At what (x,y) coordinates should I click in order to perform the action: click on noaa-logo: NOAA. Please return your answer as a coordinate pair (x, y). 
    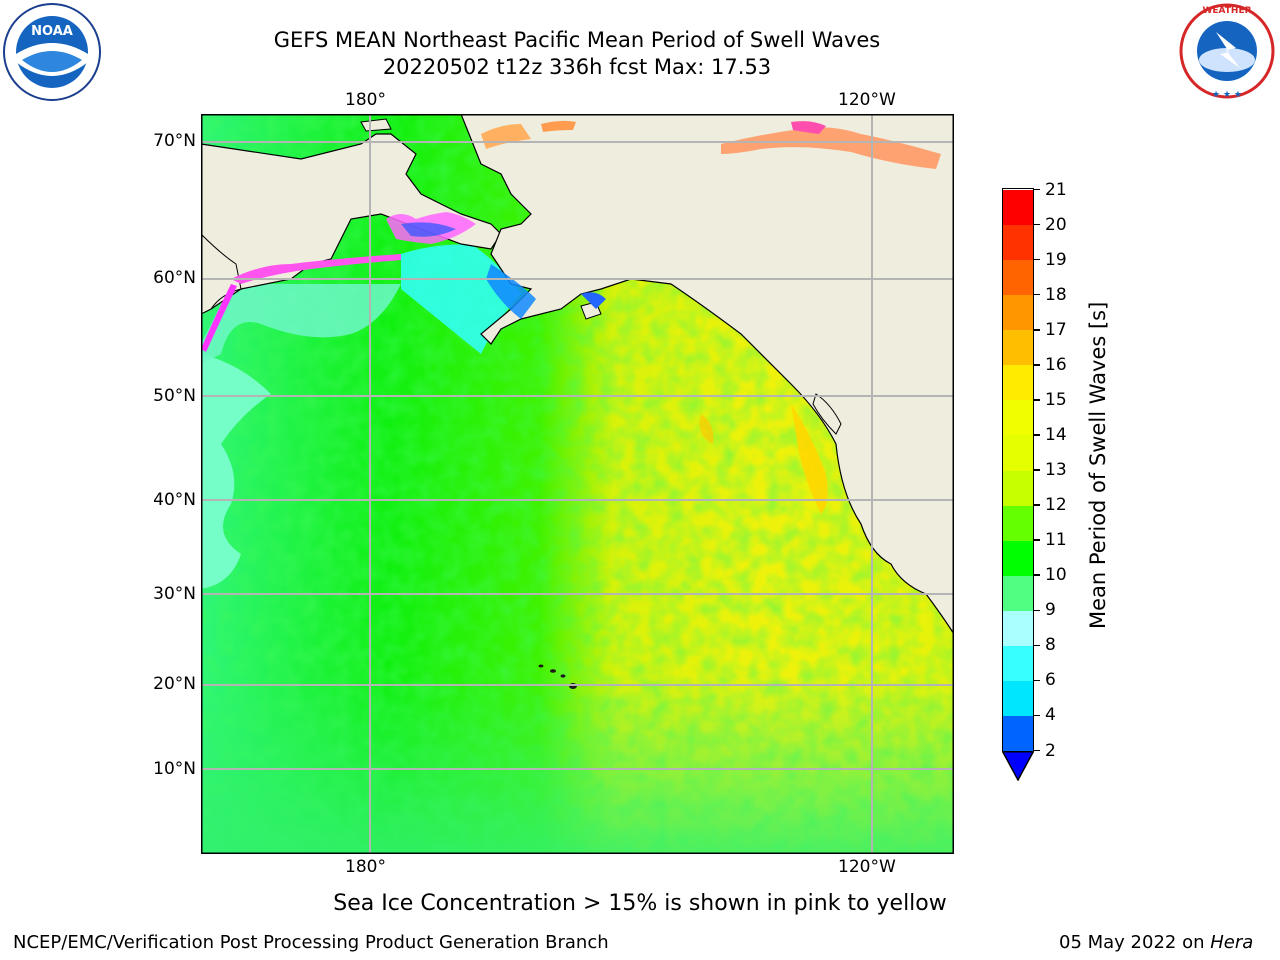
    Looking at the image, I should click on (52, 52).